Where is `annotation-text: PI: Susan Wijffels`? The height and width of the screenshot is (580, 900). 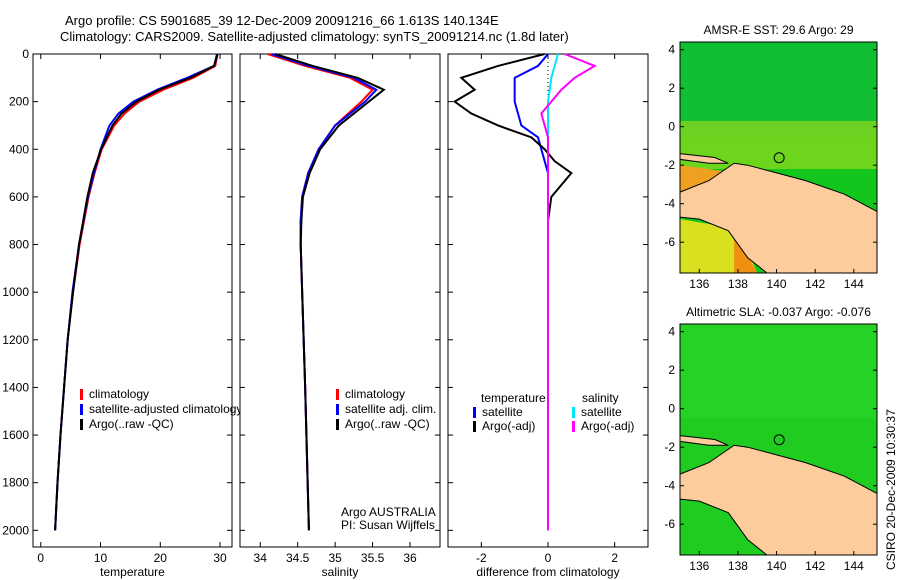 annotation-text: PI: Susan Wijffels is located at coordinates (388, 525).